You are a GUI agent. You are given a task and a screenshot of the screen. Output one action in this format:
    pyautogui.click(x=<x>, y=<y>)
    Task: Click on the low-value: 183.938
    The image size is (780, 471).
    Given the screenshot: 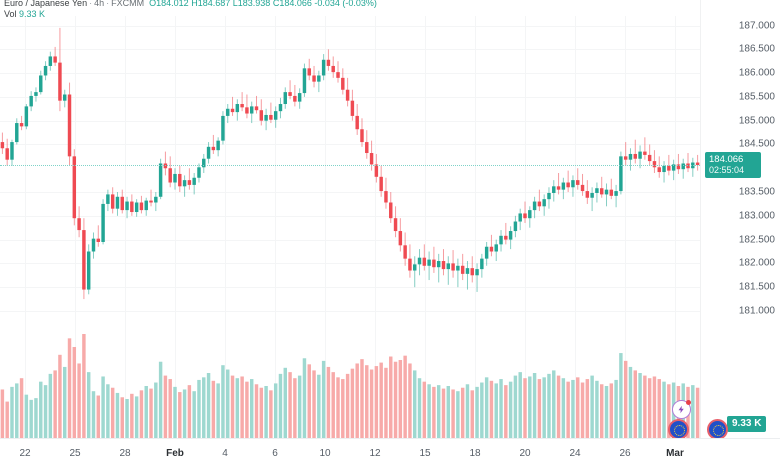 What is the action you would take?
    pyautogui.click(x=254, y=4)
    